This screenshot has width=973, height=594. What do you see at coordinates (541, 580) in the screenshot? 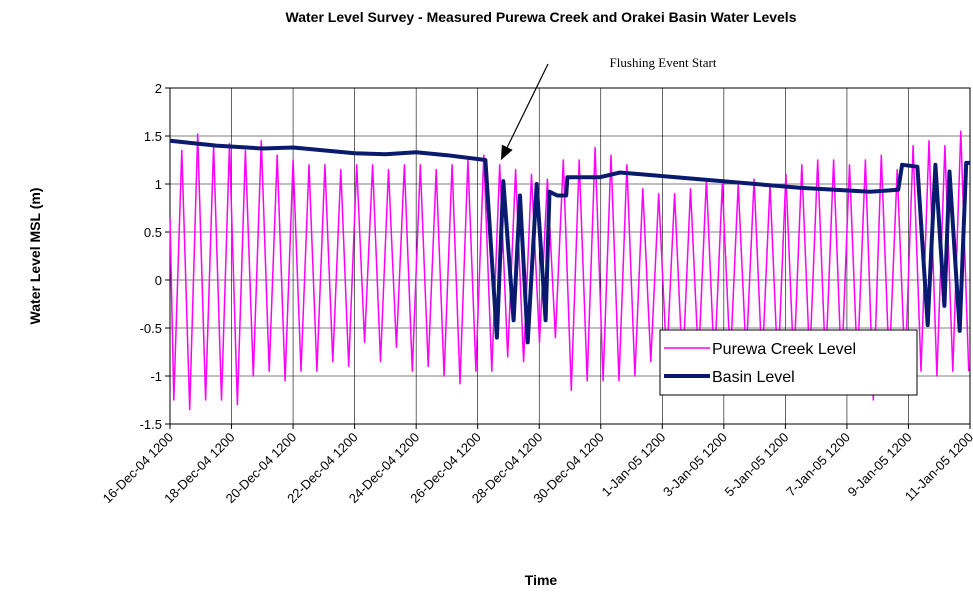
I see `x-axis-title: Time` at bounding box center [541, 580].